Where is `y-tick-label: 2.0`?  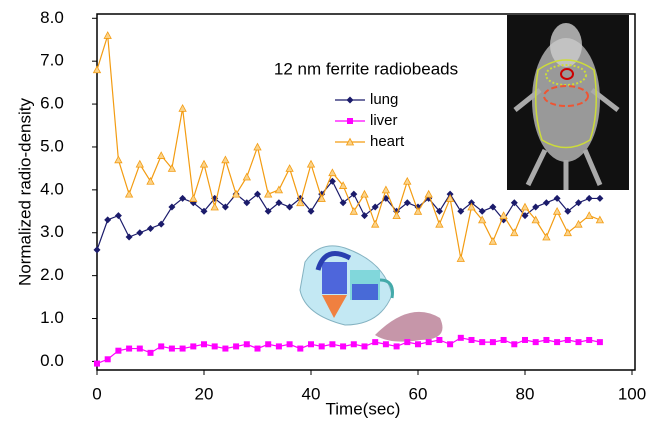
y-tick-label: 2.0 is located at coordinates (52, 274).